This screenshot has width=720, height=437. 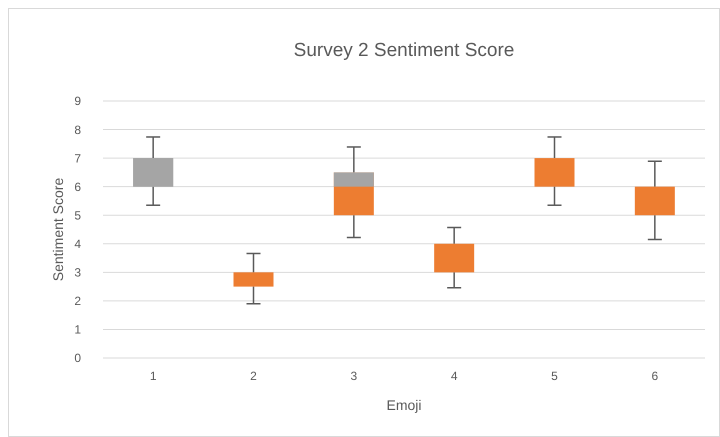 What do you see at coordinates (404, 50) in the screenshot?
I see `chart-title: Survey 2 Sentiment Score` at bounding box center [404, 50].